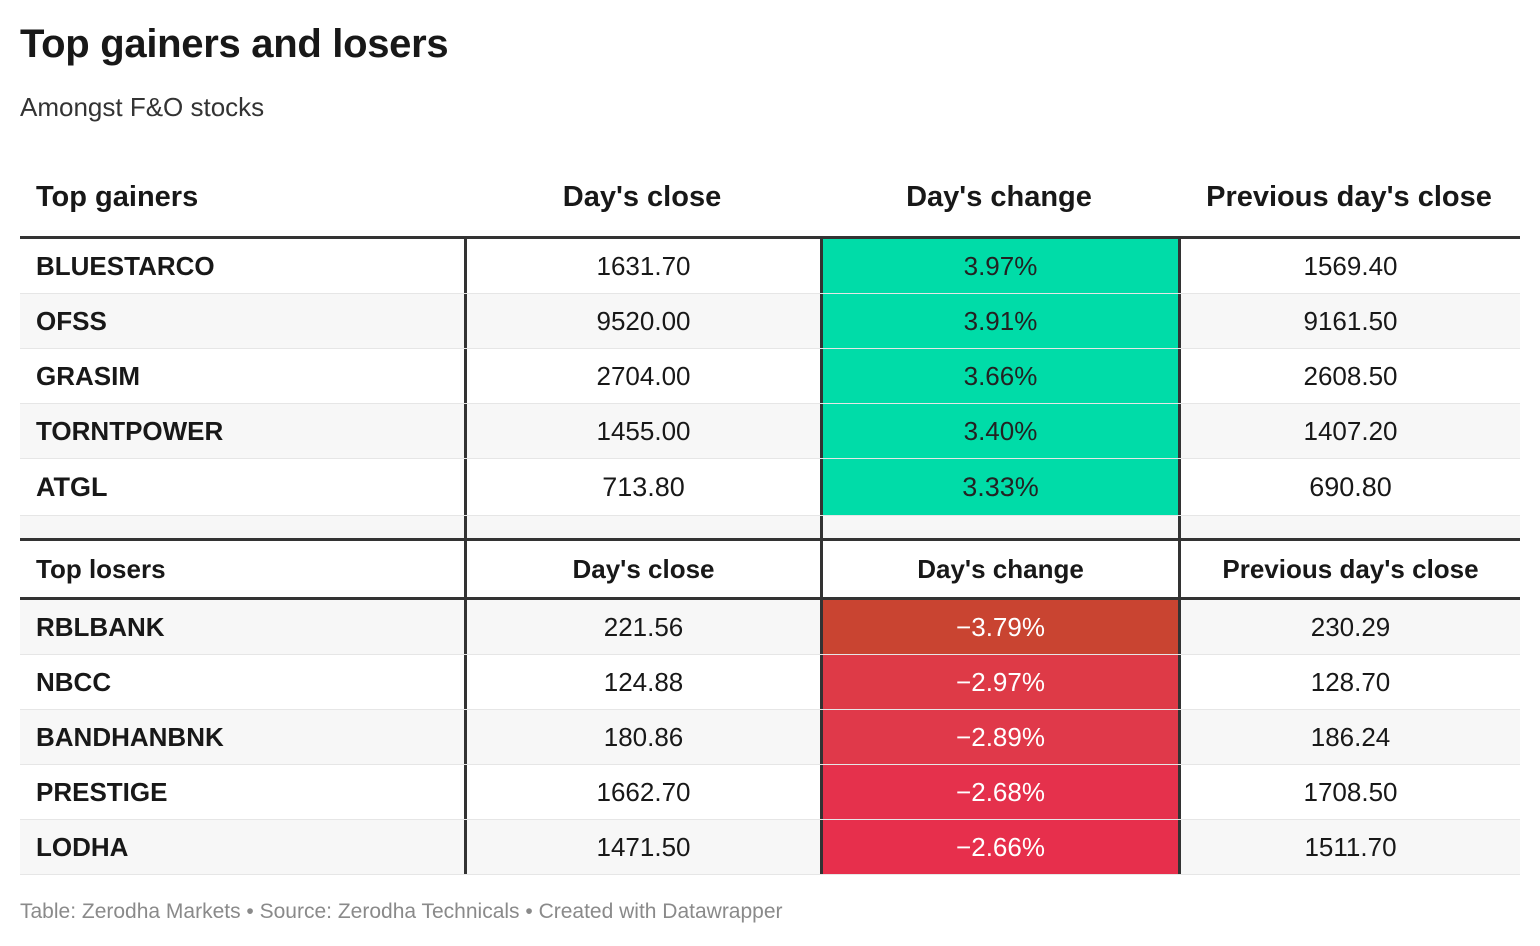 The height and width of the screenshot is (946, 1540). I want to click on stock-name: ATGL, so click(72, 486).